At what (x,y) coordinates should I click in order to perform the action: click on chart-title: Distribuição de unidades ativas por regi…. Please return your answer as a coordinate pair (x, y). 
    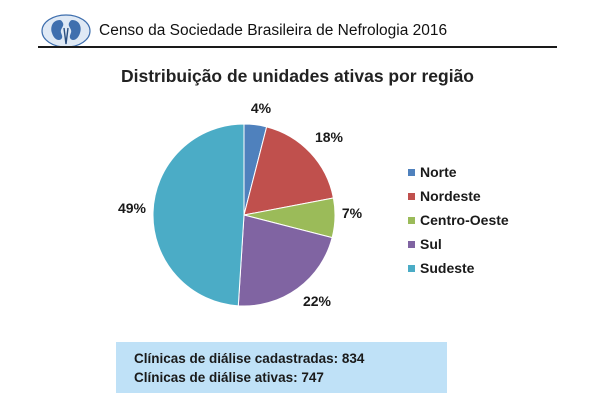
    Looking at the image, I should click on (297, 76).